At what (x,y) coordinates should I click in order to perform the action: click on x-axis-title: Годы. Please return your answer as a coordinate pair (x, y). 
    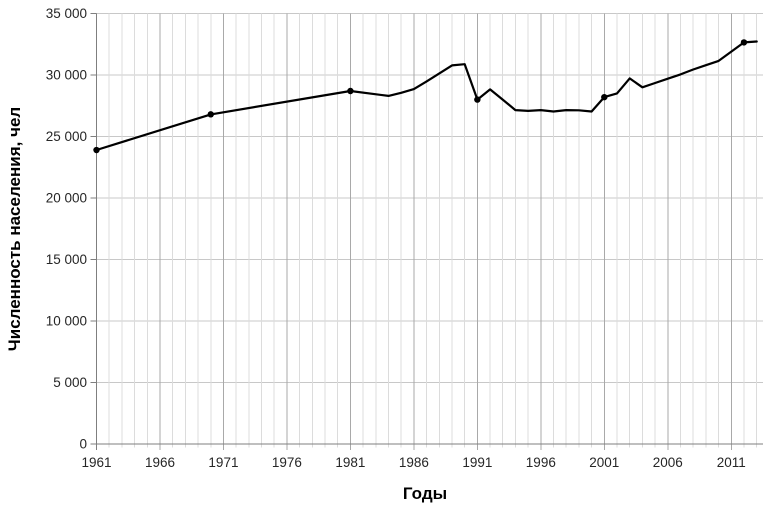
    Looking at the image, I should click on (425, 493).